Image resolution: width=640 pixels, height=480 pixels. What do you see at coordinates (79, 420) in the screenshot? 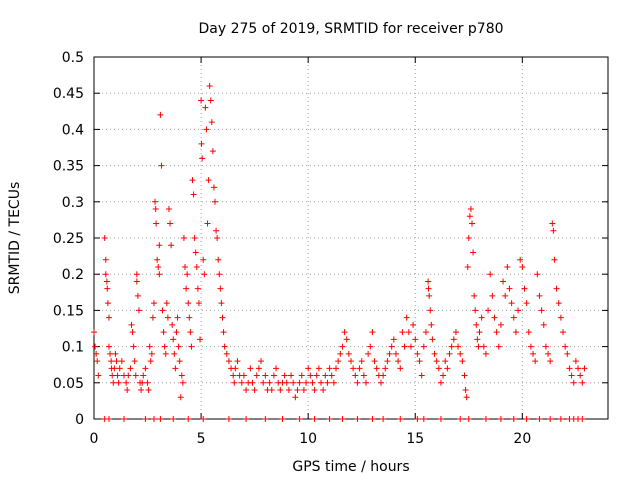
I see `y-tick-label: 0` at bounding box center [79, 420].